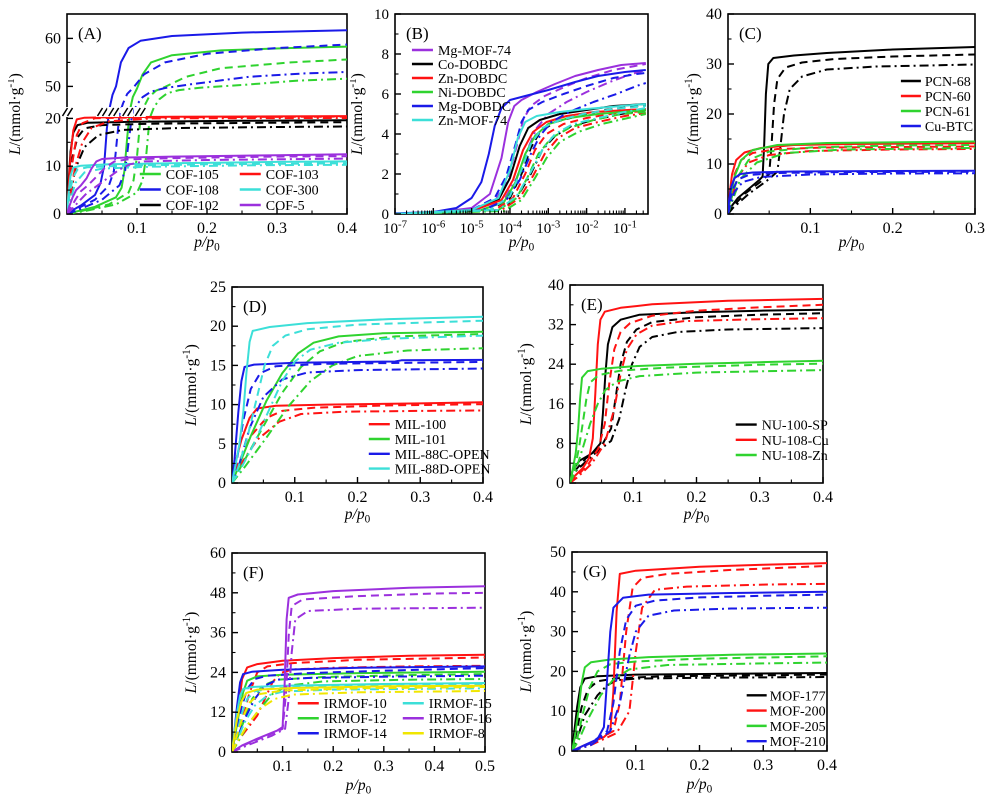  Describe the element at coordinates (485, 766) in the screenshot. I see `x-tick-label: 0.5` at that location.